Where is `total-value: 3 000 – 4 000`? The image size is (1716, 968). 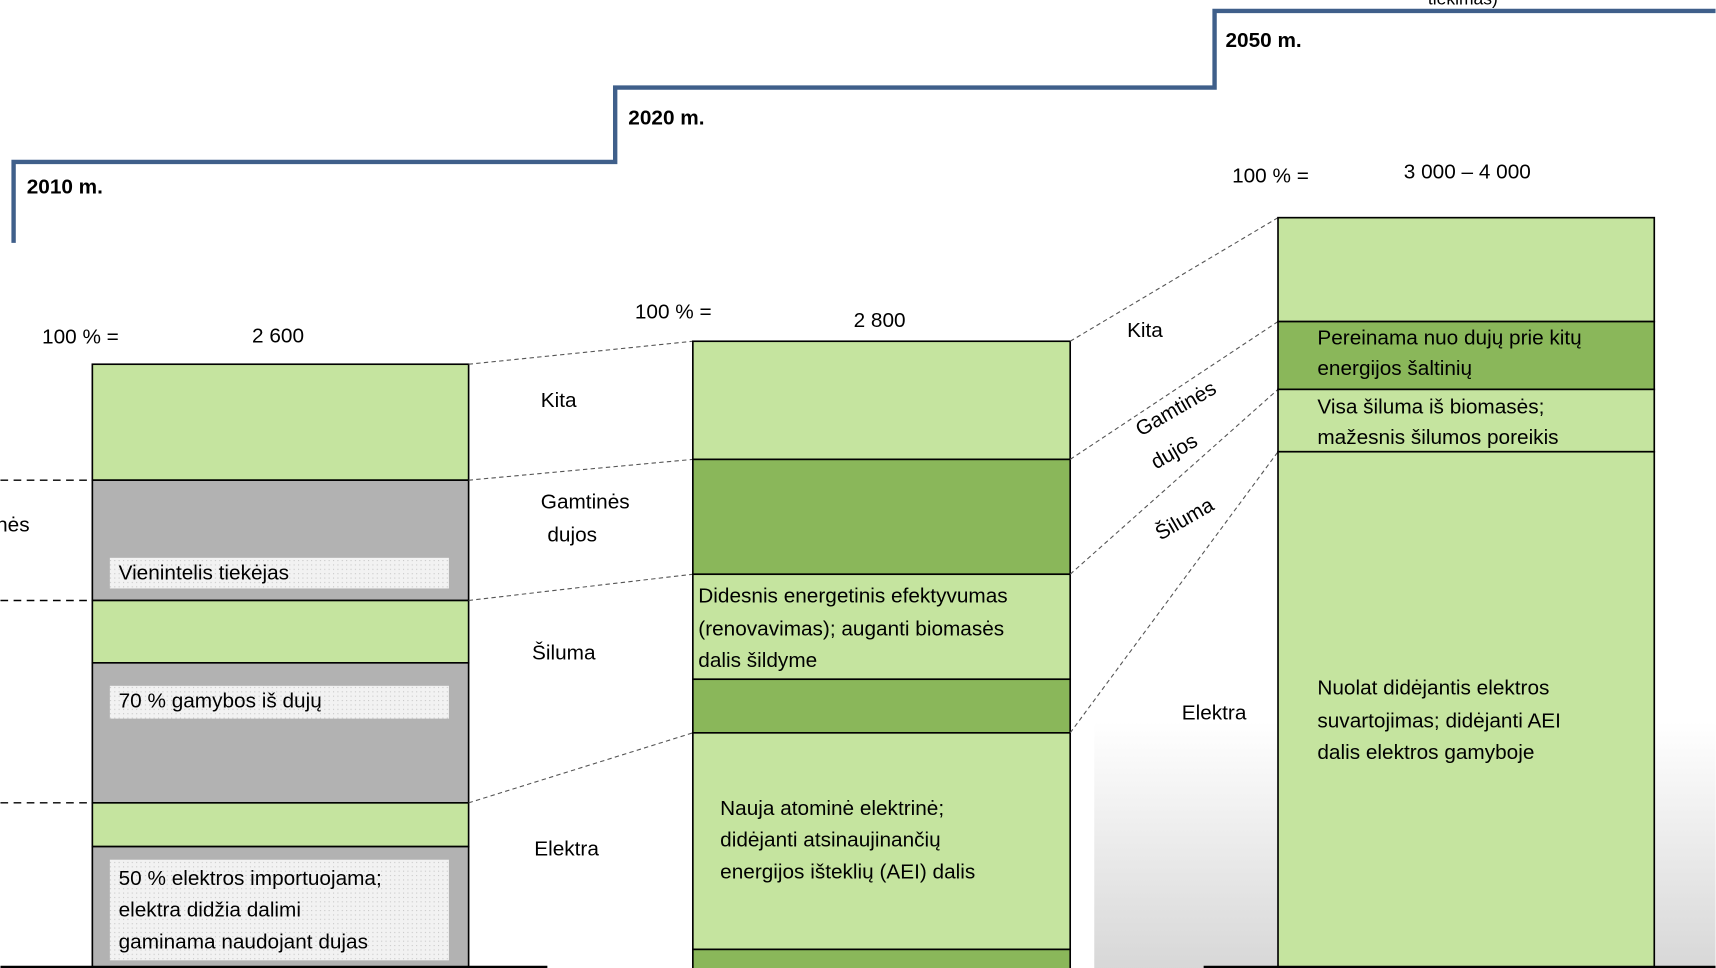
total-value: 3 000 – 4 000 is located at coordinates (1467, 171).